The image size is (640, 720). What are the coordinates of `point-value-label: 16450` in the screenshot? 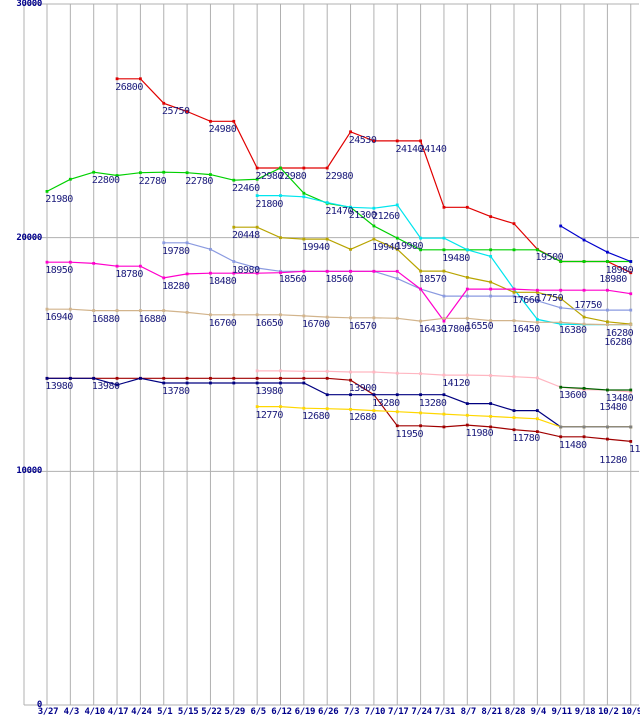 It's located at (526, 329).